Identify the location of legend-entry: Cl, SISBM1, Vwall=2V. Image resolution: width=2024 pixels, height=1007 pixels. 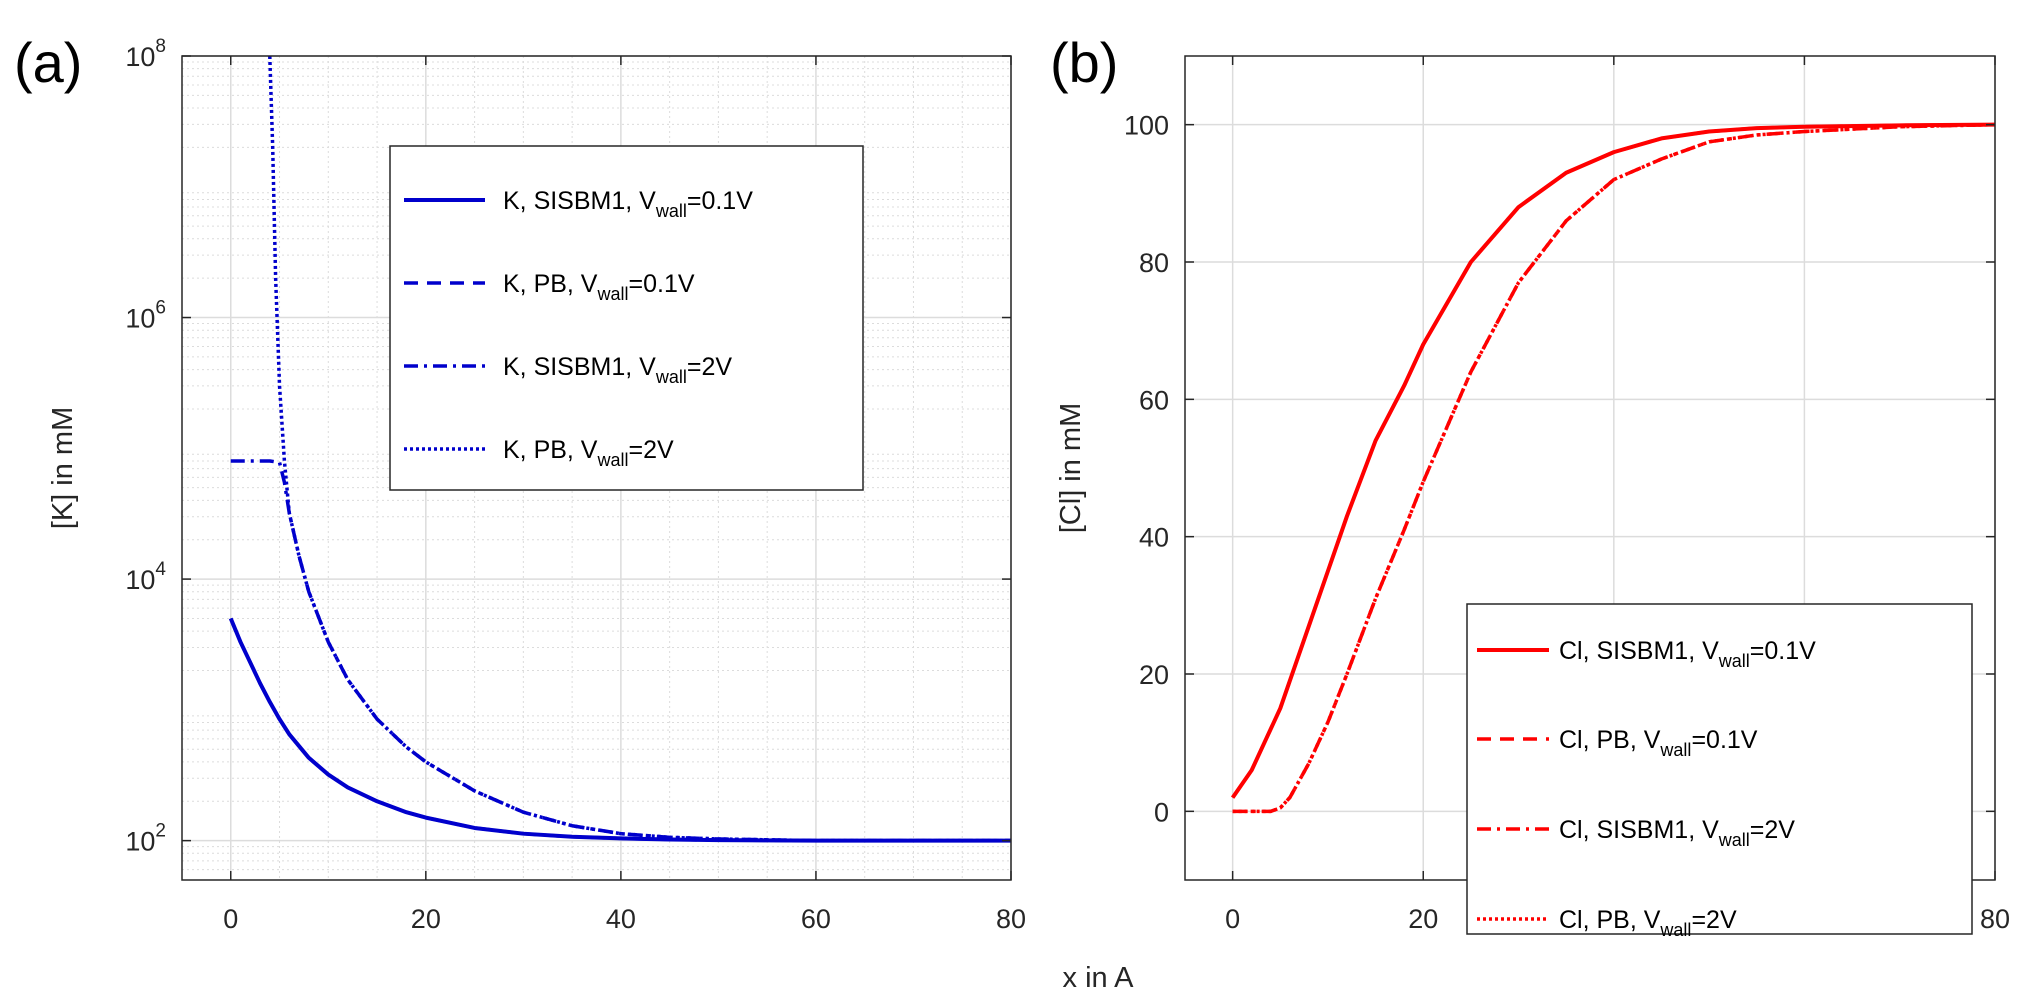
(1677, 833).